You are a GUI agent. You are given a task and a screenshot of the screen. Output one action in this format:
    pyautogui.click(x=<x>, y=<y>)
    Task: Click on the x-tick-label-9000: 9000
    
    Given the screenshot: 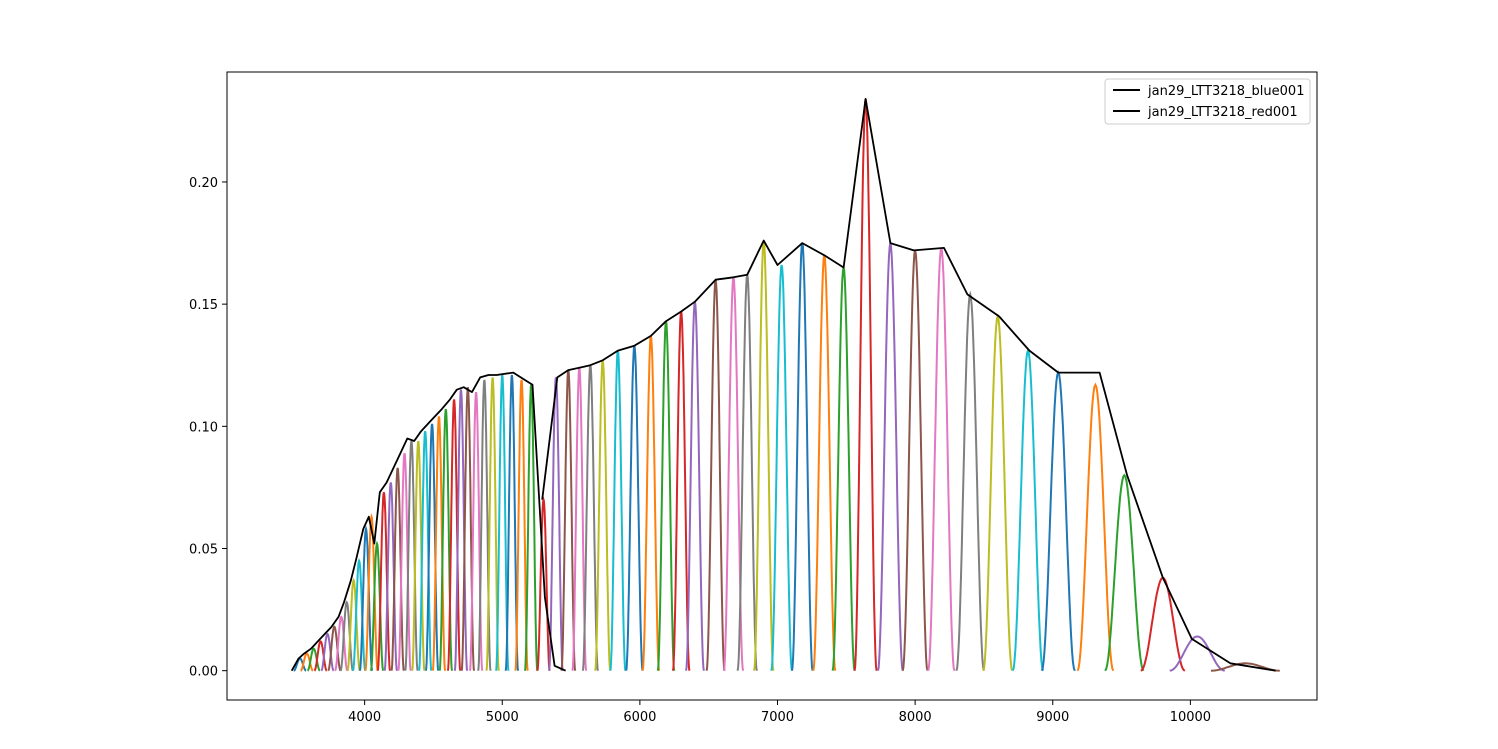 What is the action you would take?
    pyautogui.click(x=1052, y=717)
    